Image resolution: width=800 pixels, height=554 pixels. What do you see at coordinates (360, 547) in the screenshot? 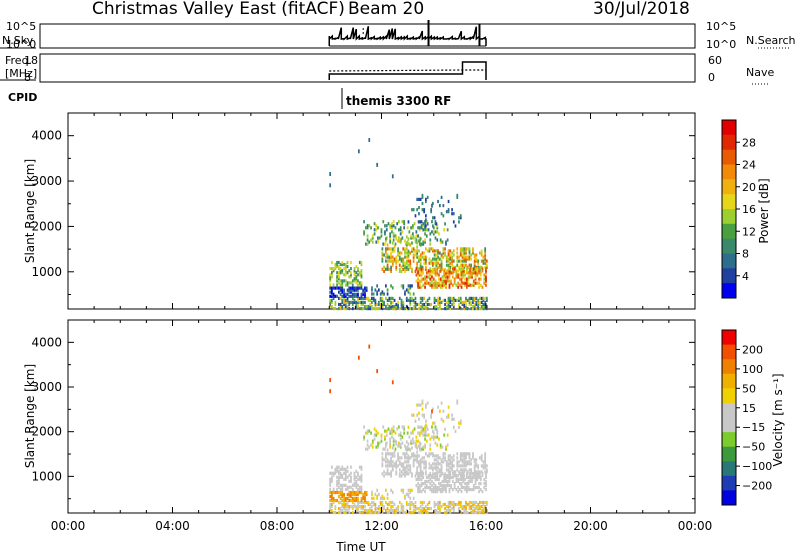
I see `x-axis-label: Time UT` at bounding box center [360, 547].